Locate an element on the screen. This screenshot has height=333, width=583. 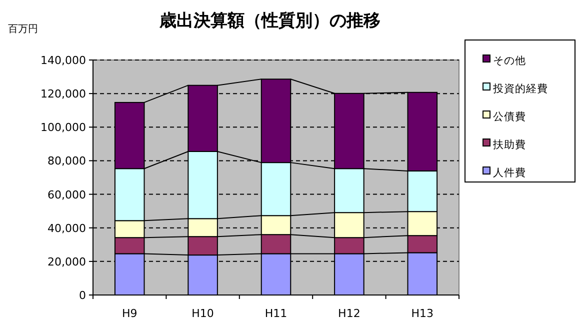
legend-label: 公債費 is located at coordinates (509, 116).